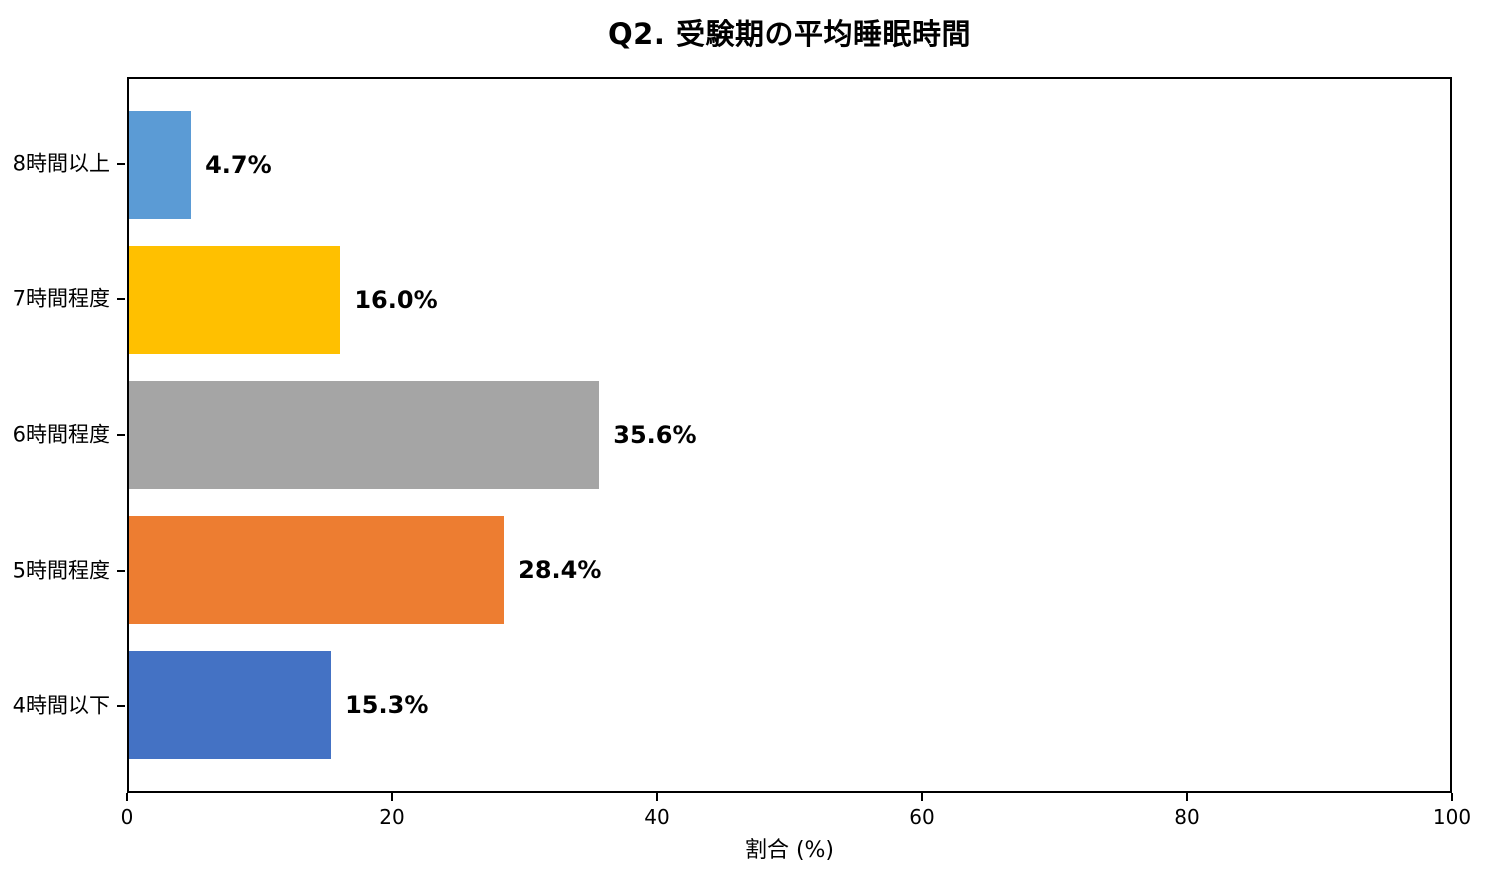 This screenshot has width=1485, height=881. What do you see at coordinates (61, 163) in the screenshot?
I see `y-tick-label: 8時間以上` at bounding box center [61, 163].